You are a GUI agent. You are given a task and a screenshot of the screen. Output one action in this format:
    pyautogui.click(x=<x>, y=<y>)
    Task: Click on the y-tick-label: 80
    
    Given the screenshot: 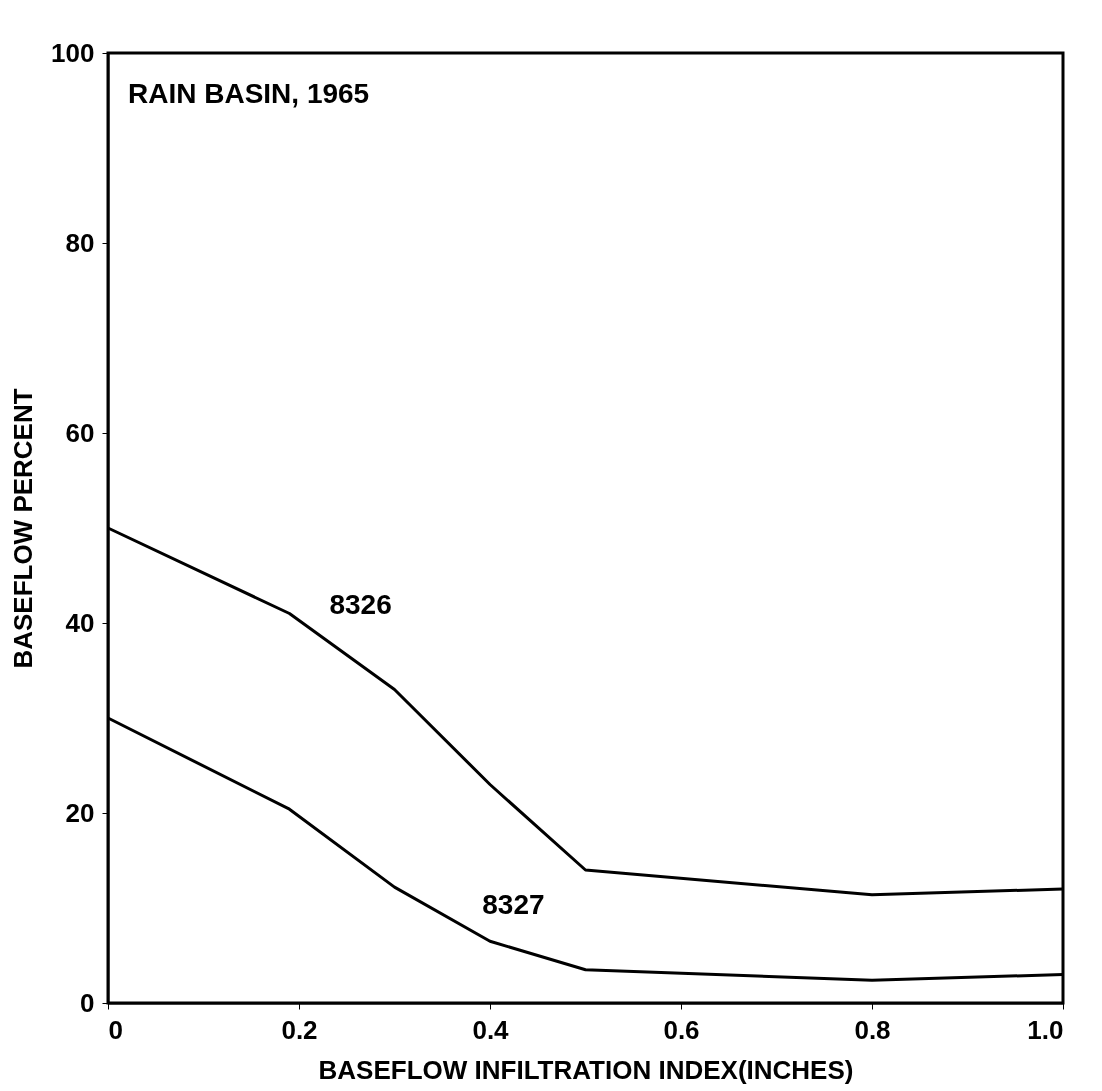 What is the action you would take?
    pyautogui.click(x=80, y=242)
    